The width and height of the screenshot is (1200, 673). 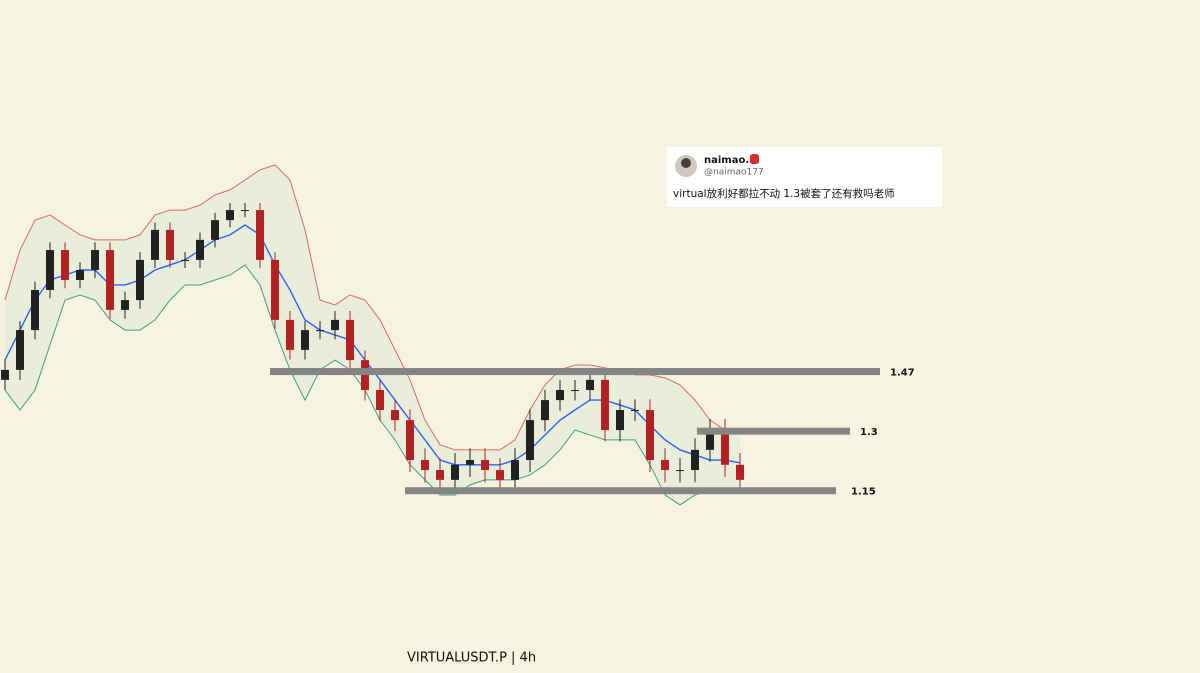 I want to click on level-label: 1.3, so click(x=869, y=432).